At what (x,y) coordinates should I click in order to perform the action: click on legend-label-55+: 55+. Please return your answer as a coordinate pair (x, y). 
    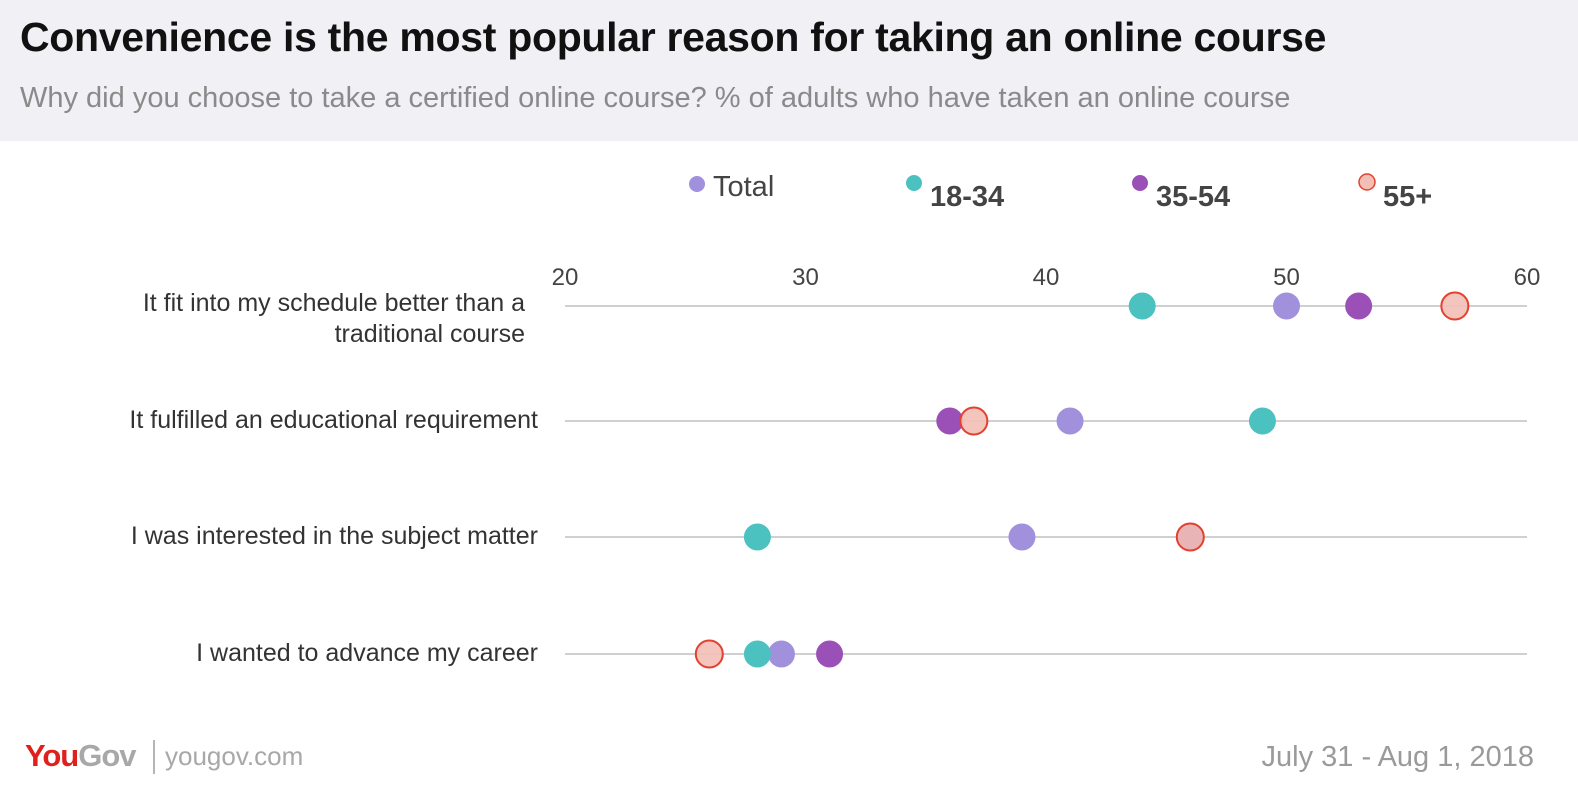
    Looking at the image, I should click on (1407, 197).